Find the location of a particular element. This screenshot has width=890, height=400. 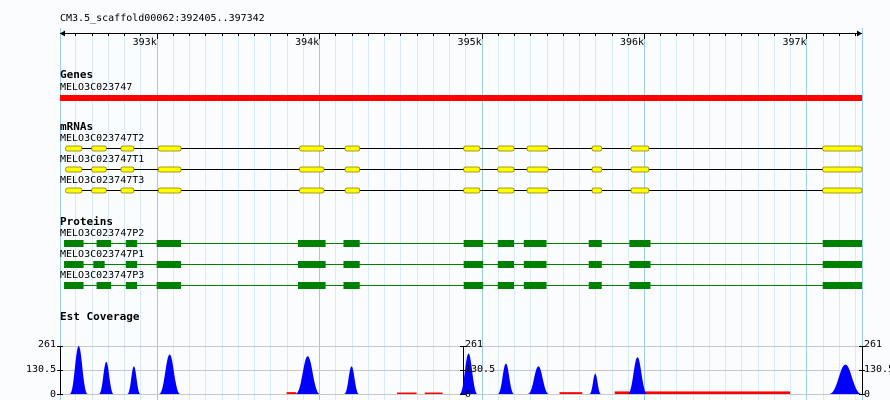

coverage-scale-left-mid: 130.5 is located at coordinates (41, 369).